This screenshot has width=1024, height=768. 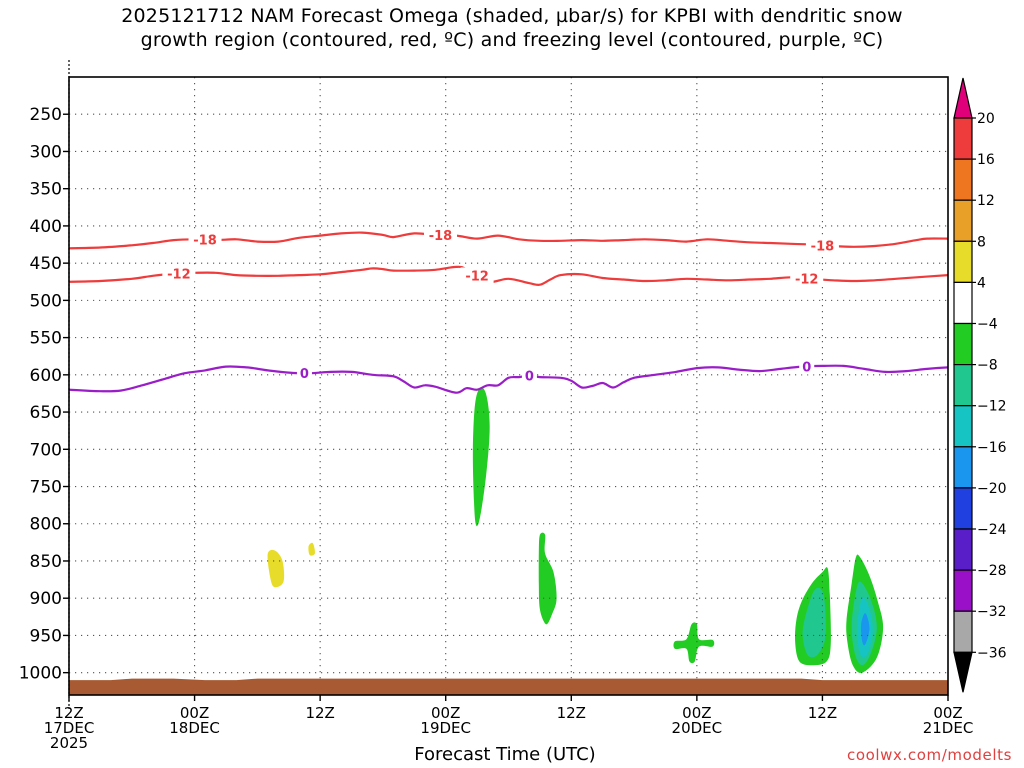 I want to click on colorbar-tick-label: −20, so click(x=992, y=489).